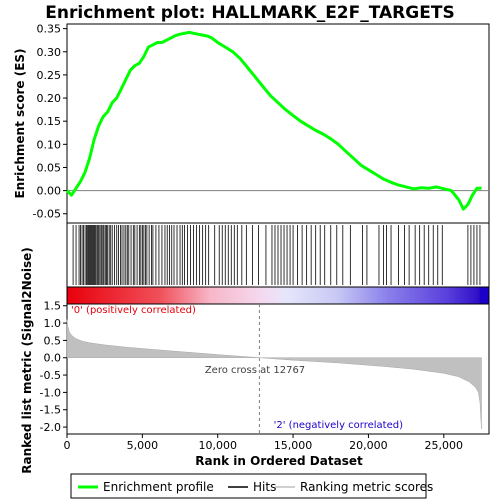 The image size is (500, 500). What do you see at coordinates (366, 487) in the screenshot?
I see `legend-metric-label: Ranking metric scores` at bounding box center [366, 487].